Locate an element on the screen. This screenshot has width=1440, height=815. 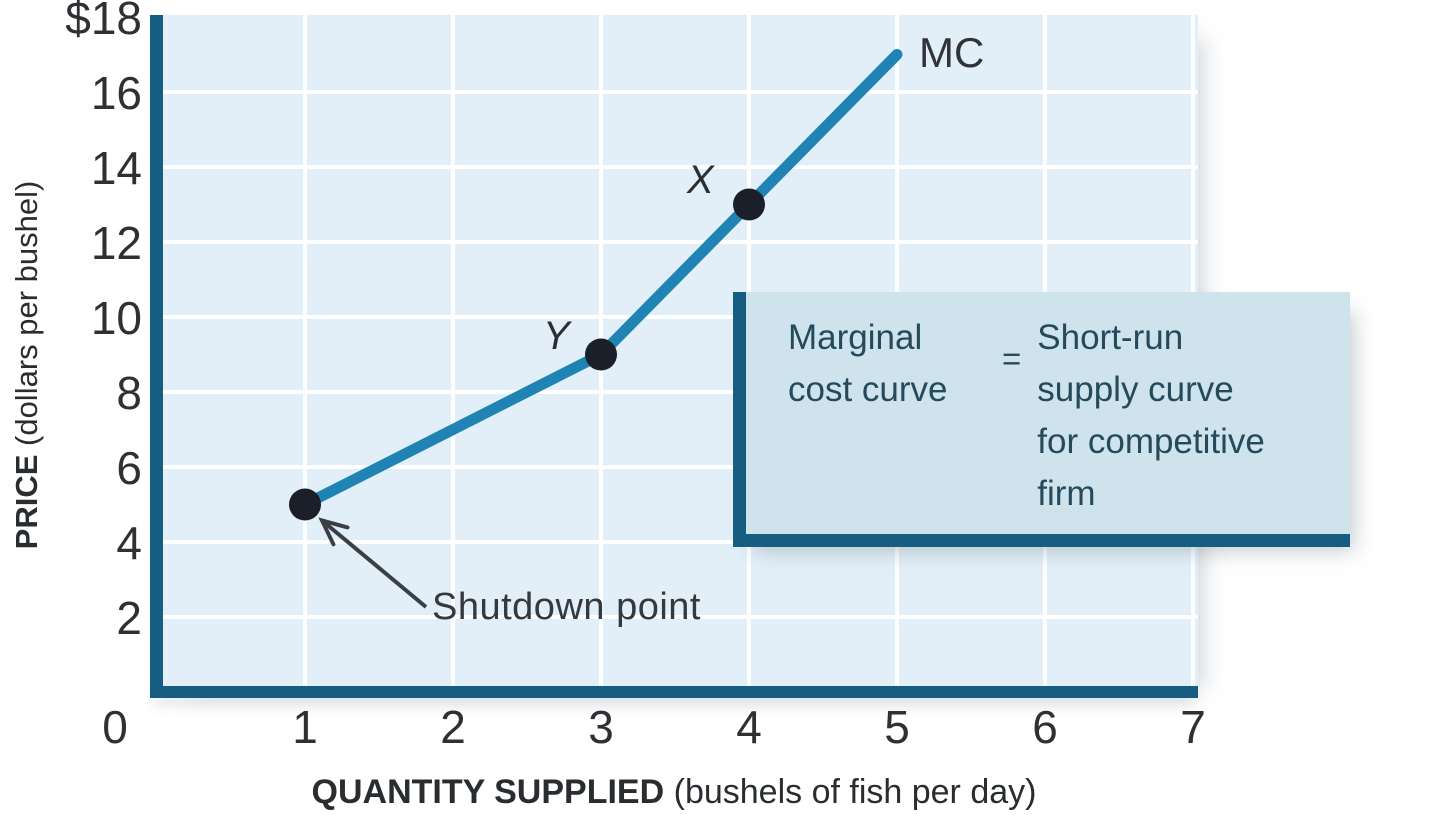
arrow-line is located at coordinates (373, 563).